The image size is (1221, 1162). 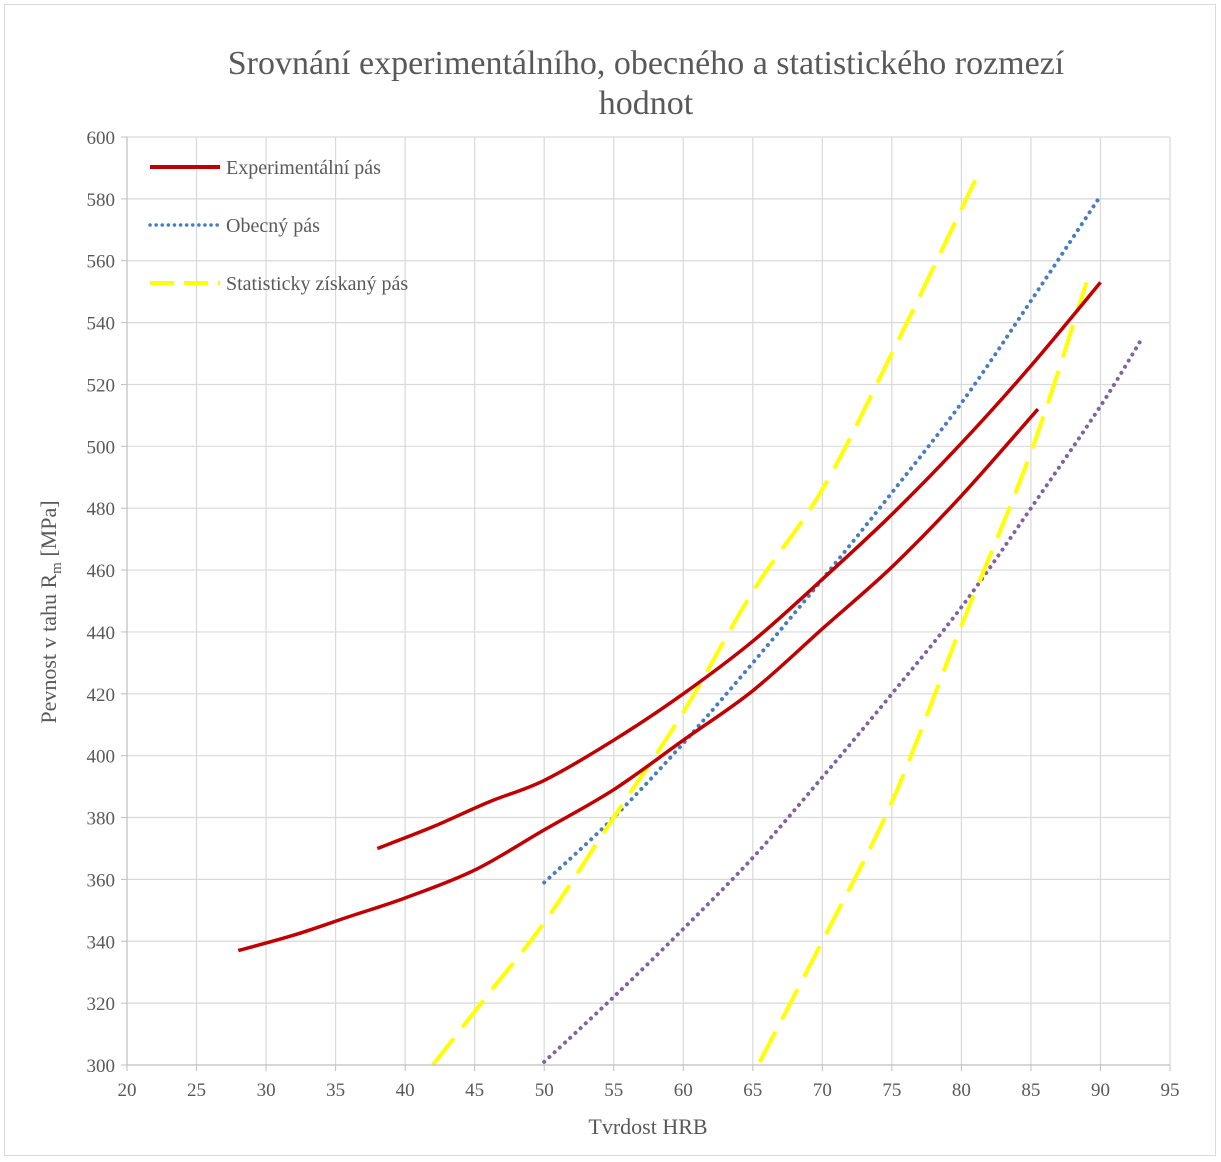 What do you see at coordinates (266, 1090) in the screenshot?
I see `x-tick-label: 30` at bounding box center [266, 1090].